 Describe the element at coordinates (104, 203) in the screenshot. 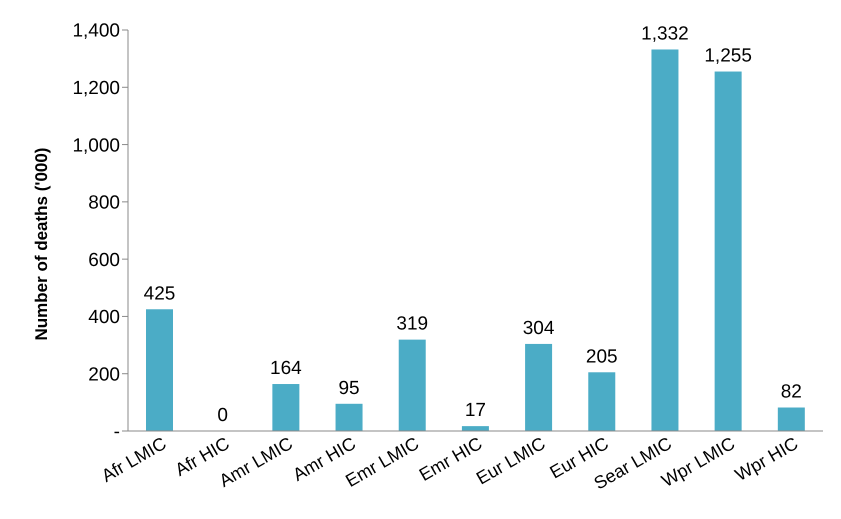

I see `y-tick-label: 800` at that location.